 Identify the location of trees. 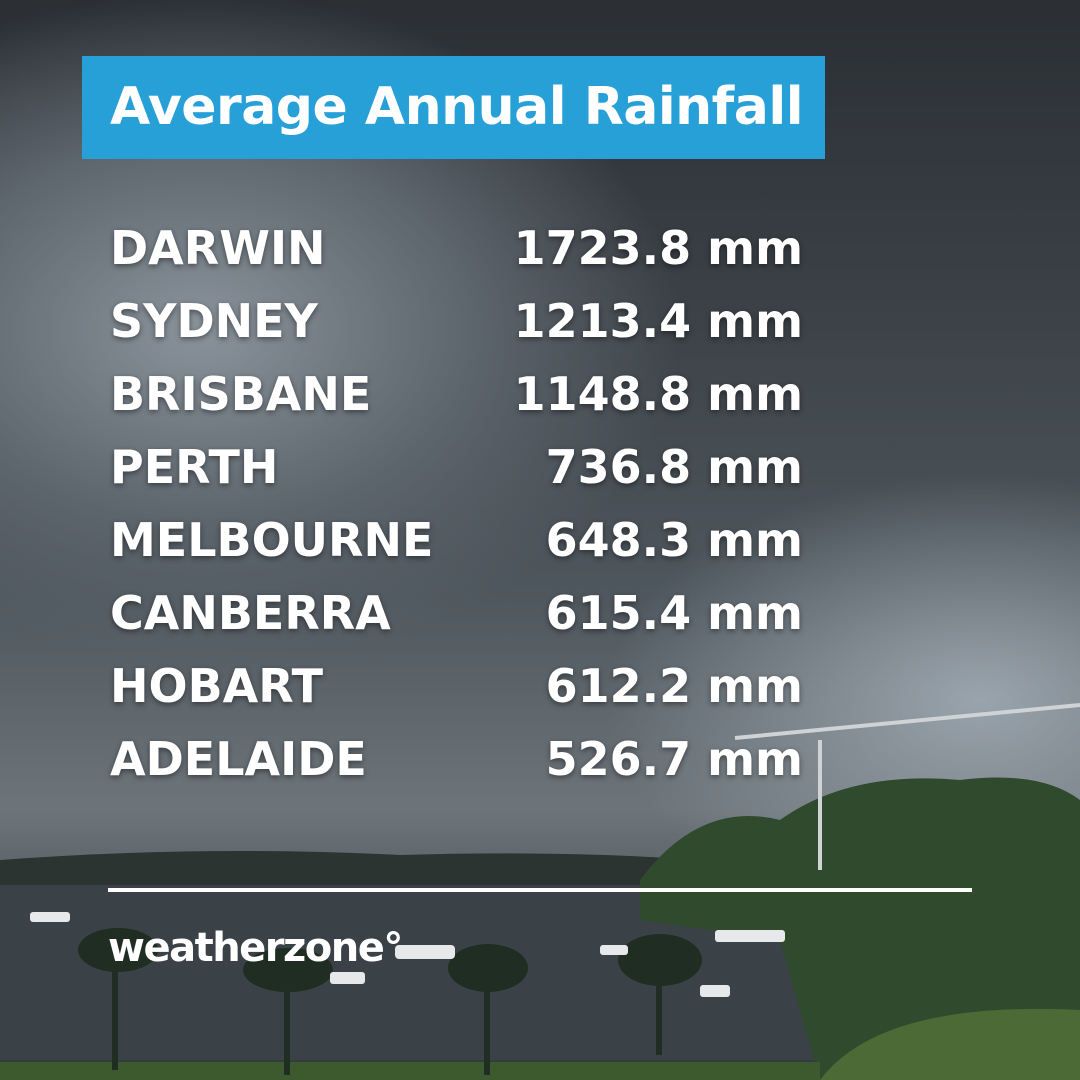
(860, 928).